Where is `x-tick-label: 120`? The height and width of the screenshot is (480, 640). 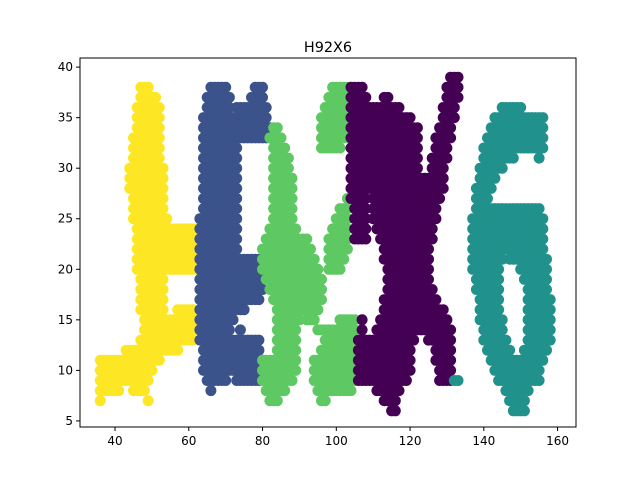
x-tick-label: 120 is located at coordinates (410, 441).